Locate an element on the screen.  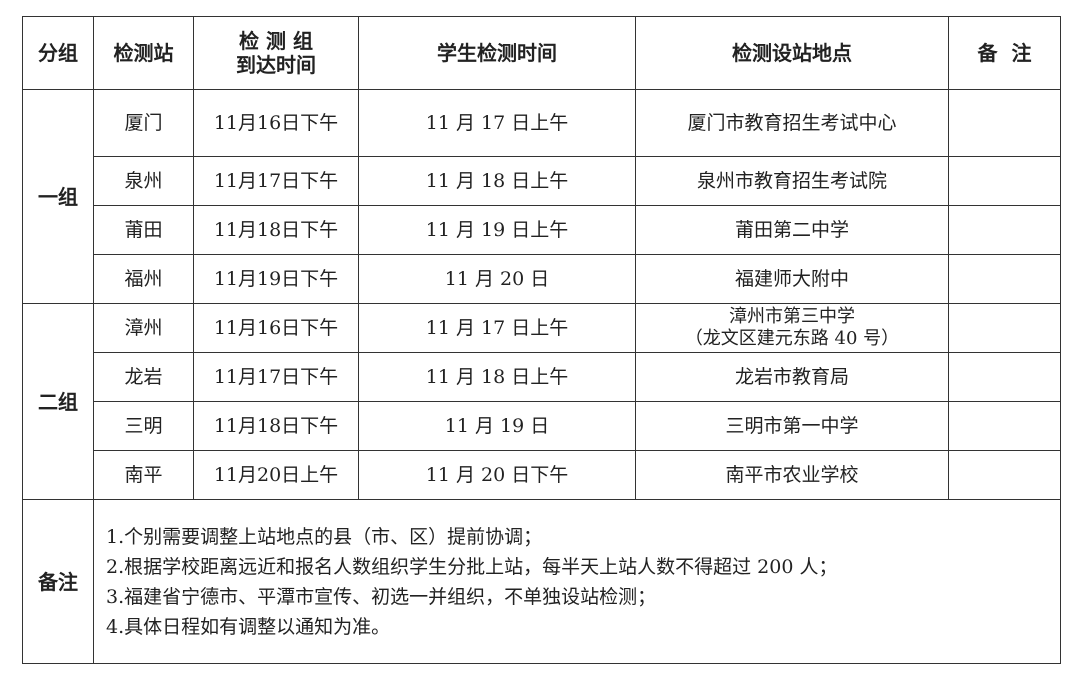
test-time-cell: 11 月 19 日 is located at coordinates (497, 426).